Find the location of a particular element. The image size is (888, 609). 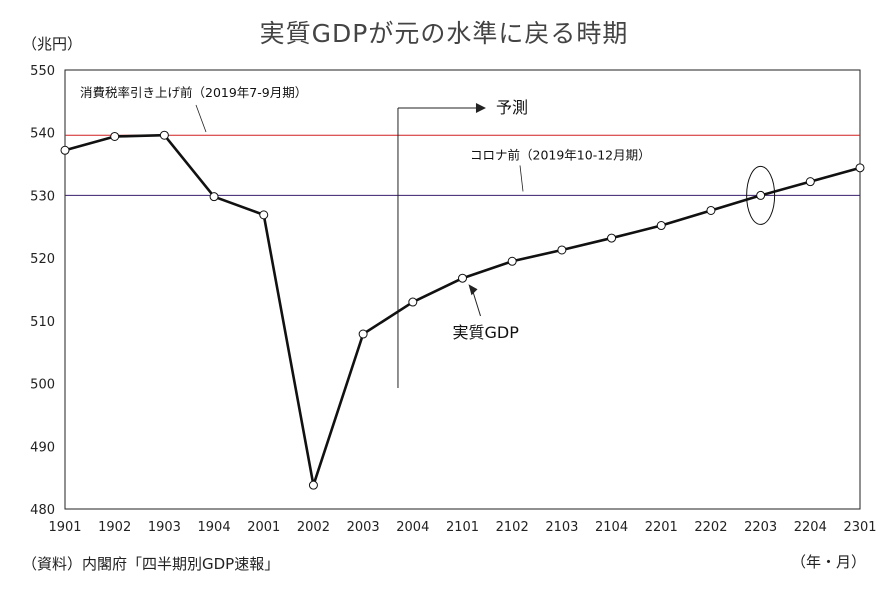

x-tick-label: 2004 is located at coordinates (412, 527).